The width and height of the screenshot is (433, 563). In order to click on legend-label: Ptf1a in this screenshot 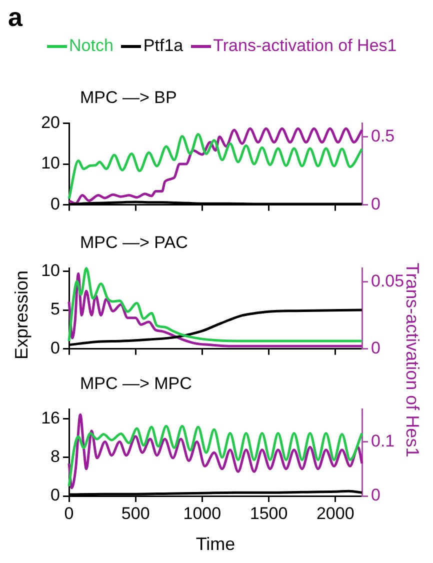, I will do `click(163, 46)`.